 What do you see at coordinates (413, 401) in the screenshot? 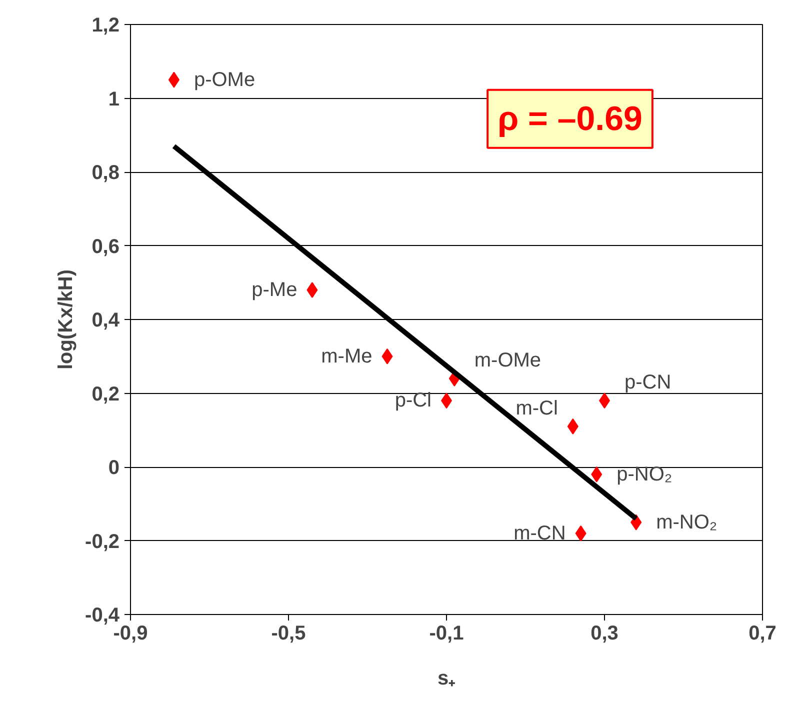
I see `annotation: p-Cl` at bounding box center [413, 401].